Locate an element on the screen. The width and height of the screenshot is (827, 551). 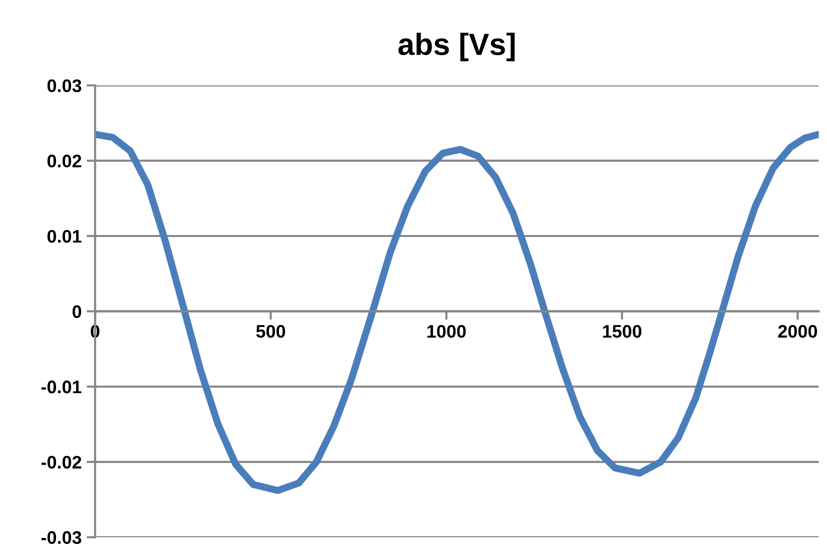
x-tick-label: 1500 is located at coordinates (622, 331).